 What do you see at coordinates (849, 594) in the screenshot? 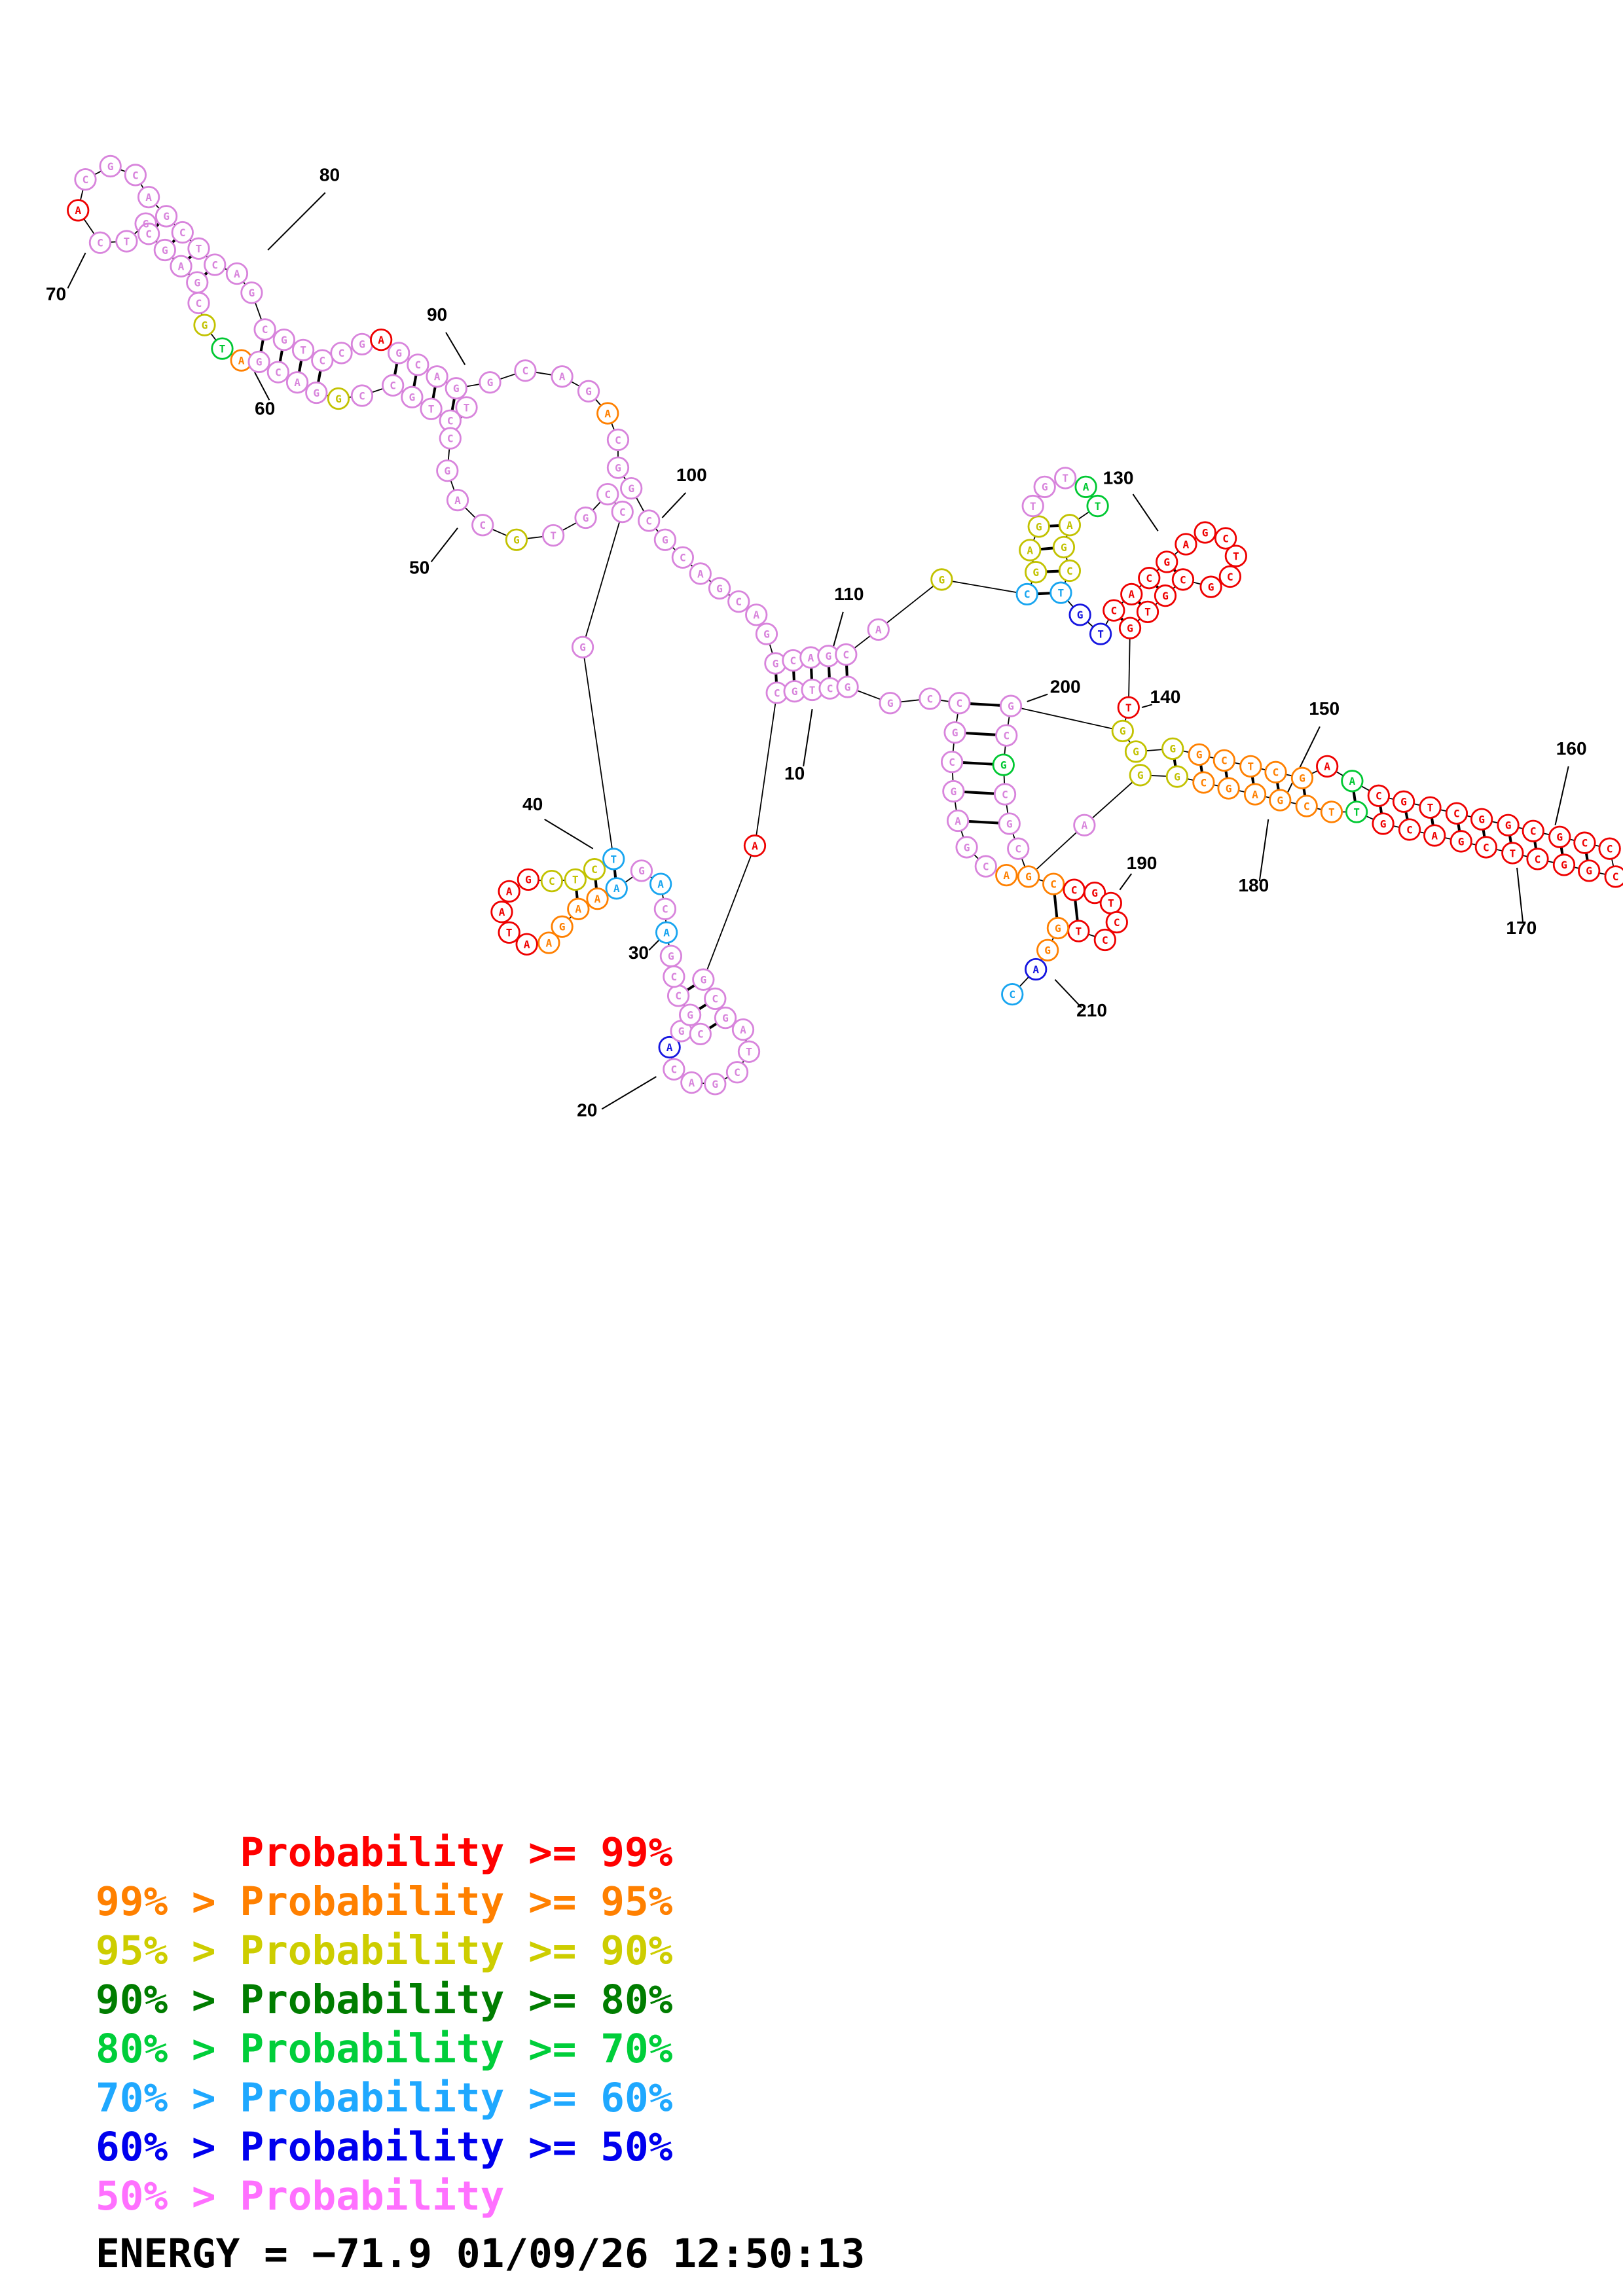
I see `position-label: 110` at bounding box center [849, 594].